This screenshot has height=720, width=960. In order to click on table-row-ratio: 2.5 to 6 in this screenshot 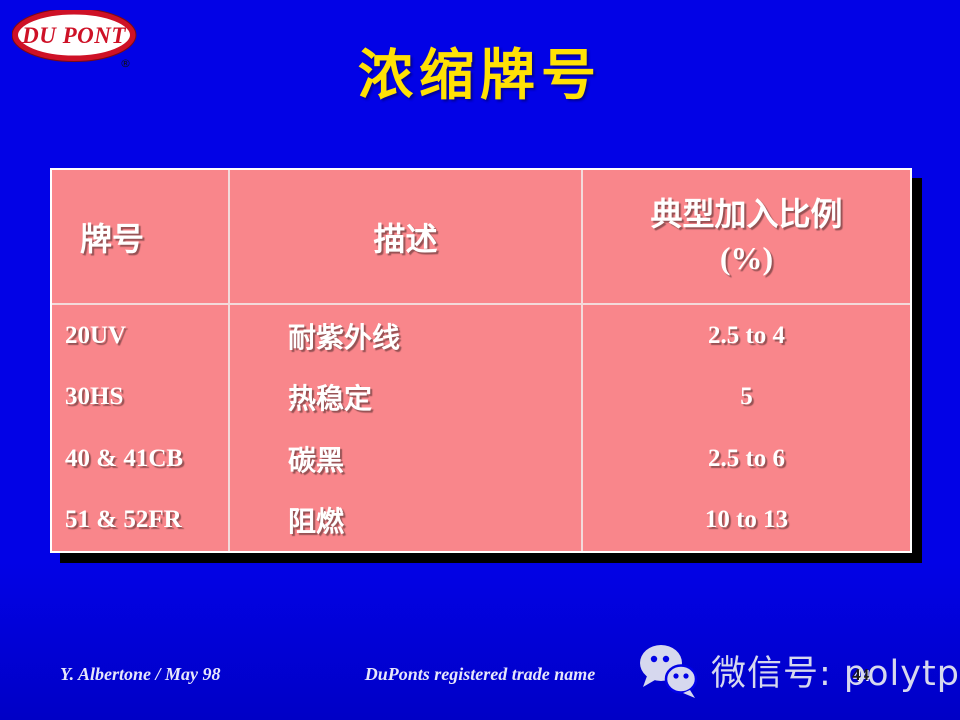, I will do `click(746, 458)`.